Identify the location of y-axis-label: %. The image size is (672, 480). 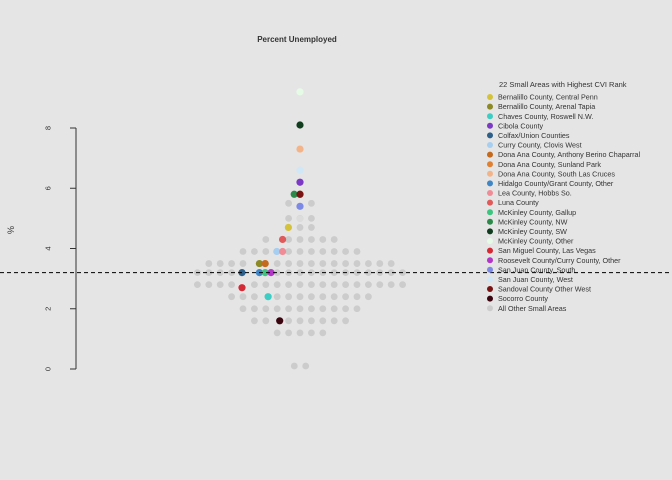
(11, 230).